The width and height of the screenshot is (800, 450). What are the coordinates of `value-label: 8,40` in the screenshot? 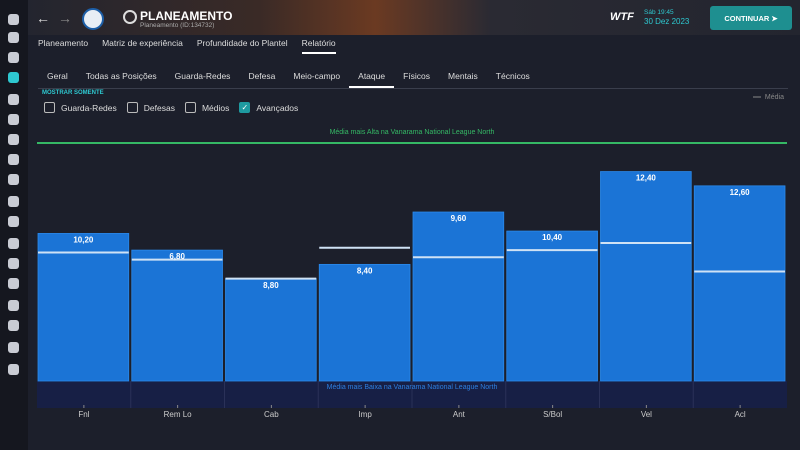 It's located at (365, 270).